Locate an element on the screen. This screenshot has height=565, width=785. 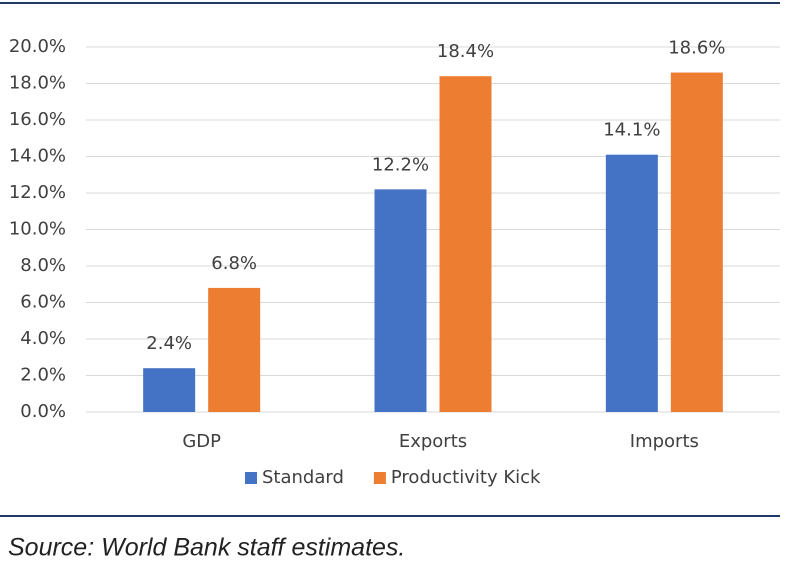
value-label: 18.6% is located at coordinates (696, 48).